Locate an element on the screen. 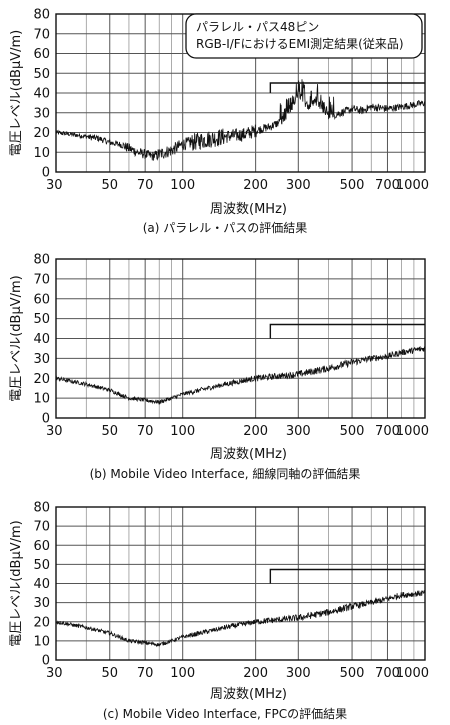  chart-caption: (c) Mobile Video Interface, FPCの評価結果 is located at coordinates (225, 713).